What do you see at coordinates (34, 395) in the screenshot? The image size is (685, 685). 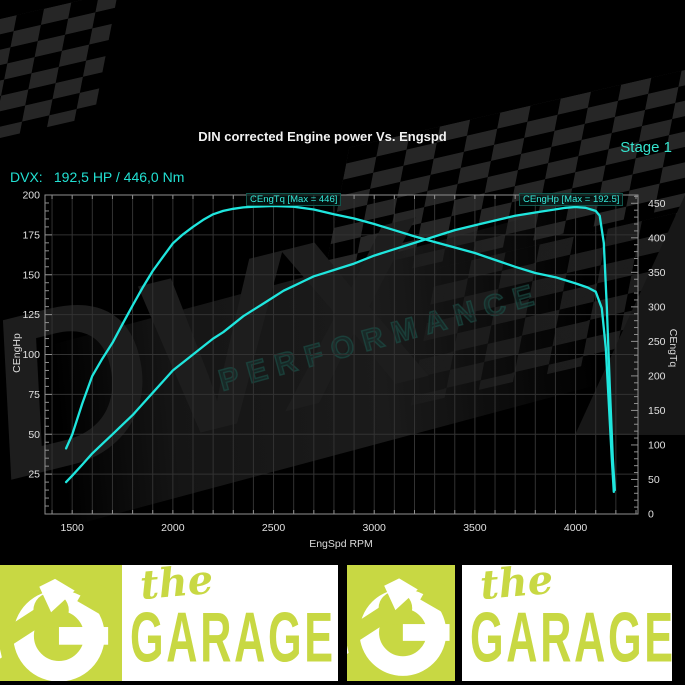 I see `svg-text: 75` at bounding box center [34, 395].